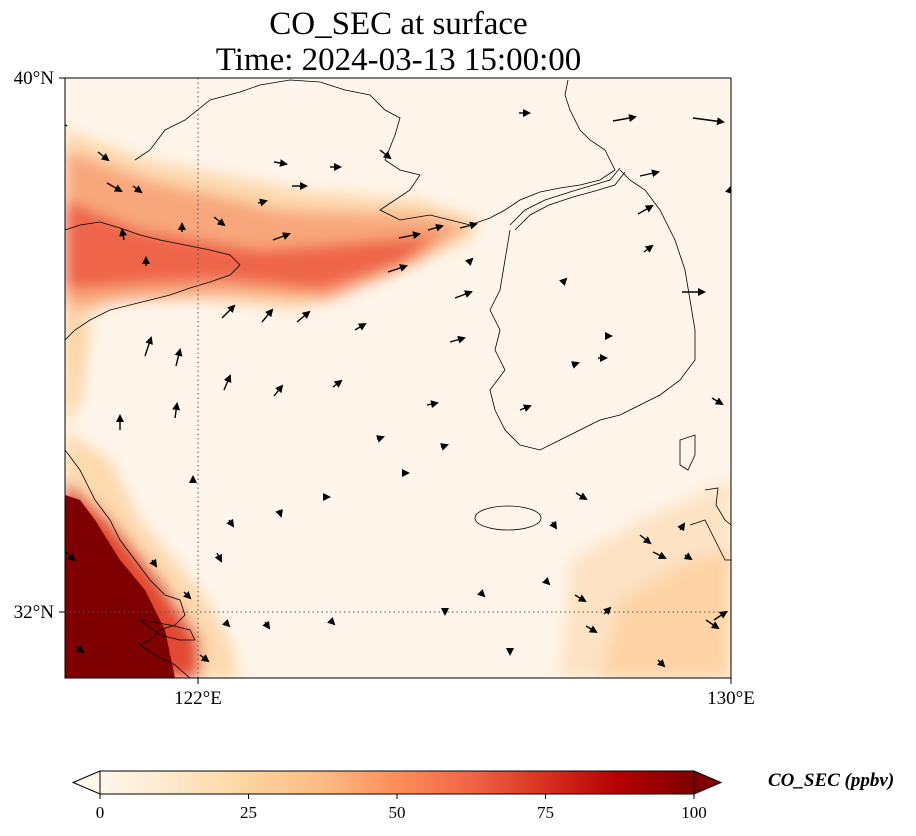  I want to click on colorbar-tick-label-50: 50, so click(397, 812).